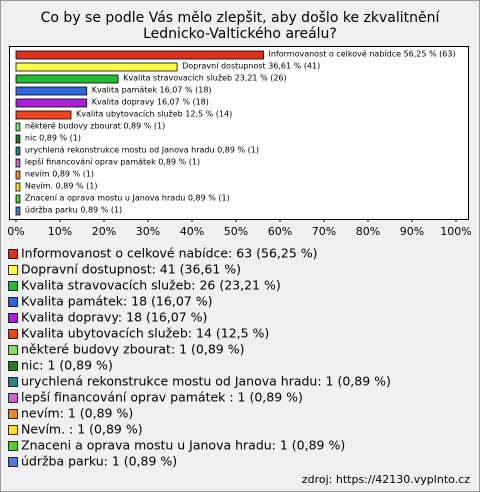 The image size is (480, 492). I want to click on value-label: Kvalita dopravy 16,07 % (18), so click(150, 102).